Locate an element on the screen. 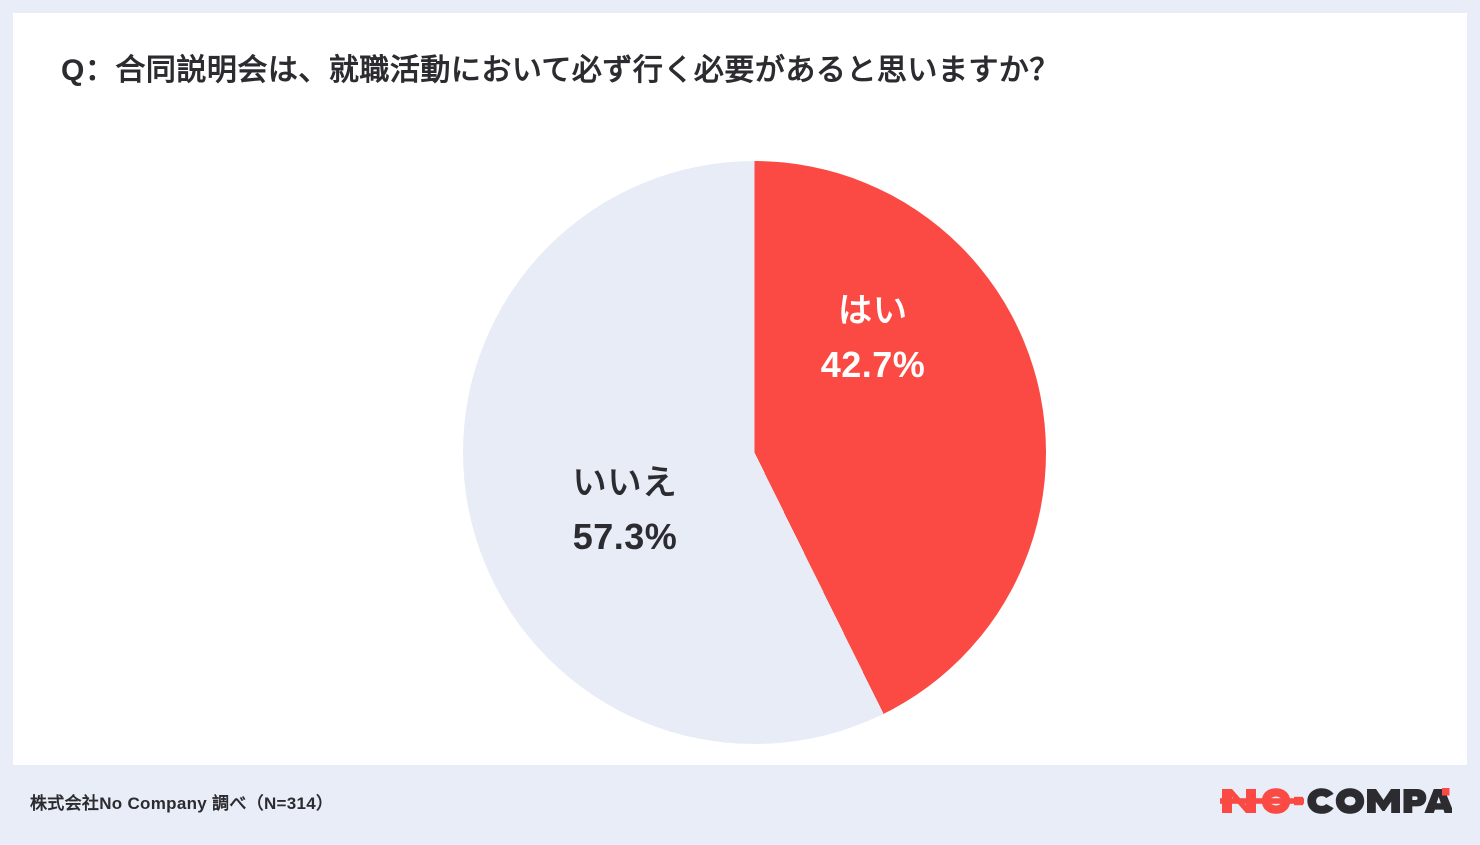  pie-slice-label-yes: はい 42.7% is located at coordinates (873, 339).